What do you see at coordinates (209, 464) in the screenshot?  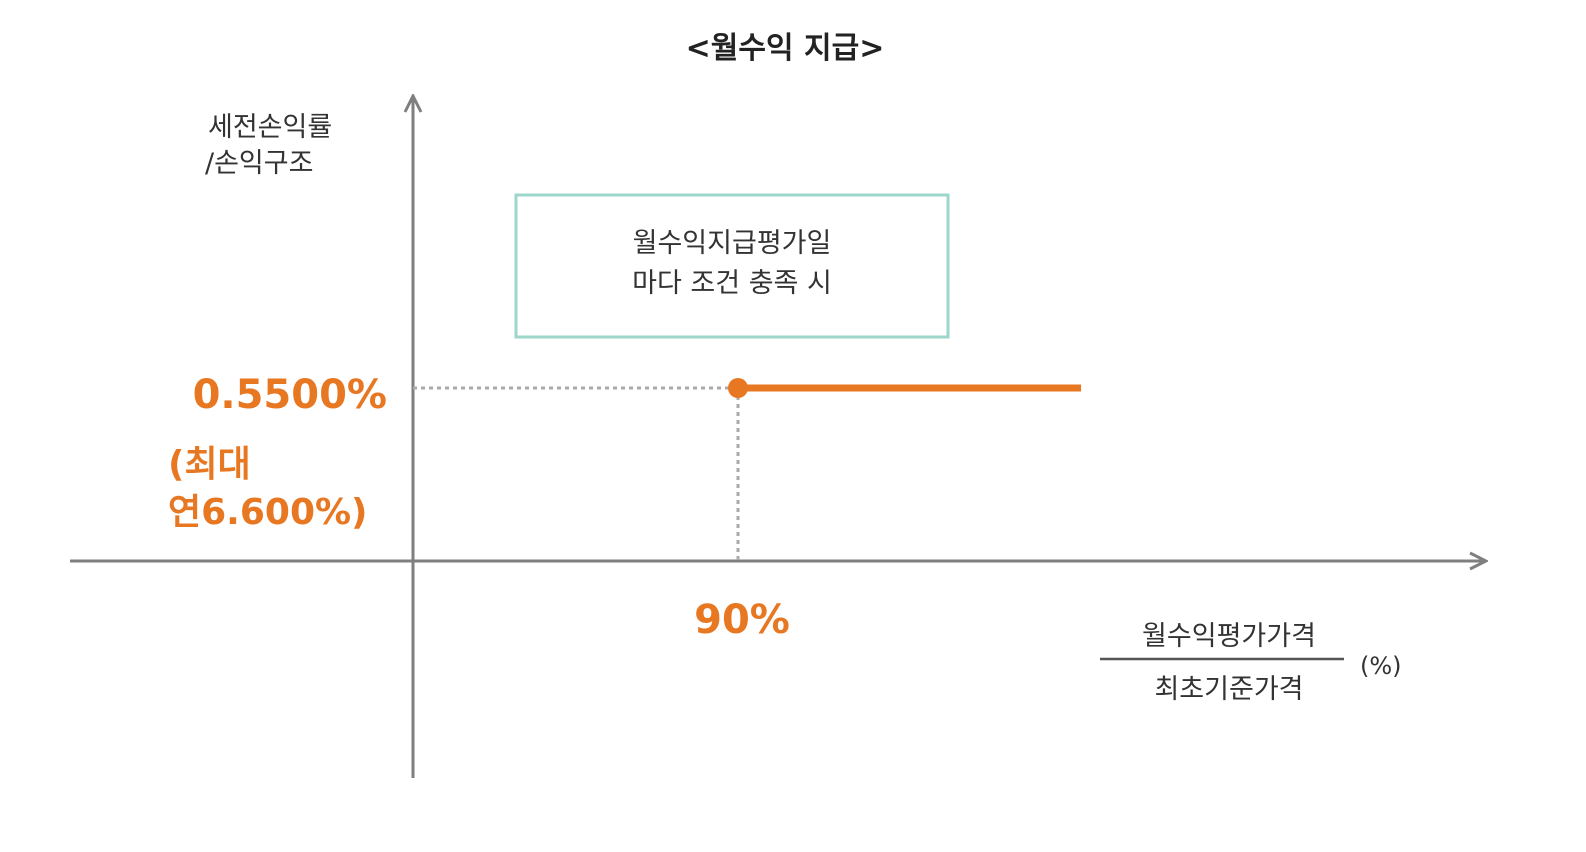 I see `y-value-note-line1: (최대` at bounding box center [209, 464].